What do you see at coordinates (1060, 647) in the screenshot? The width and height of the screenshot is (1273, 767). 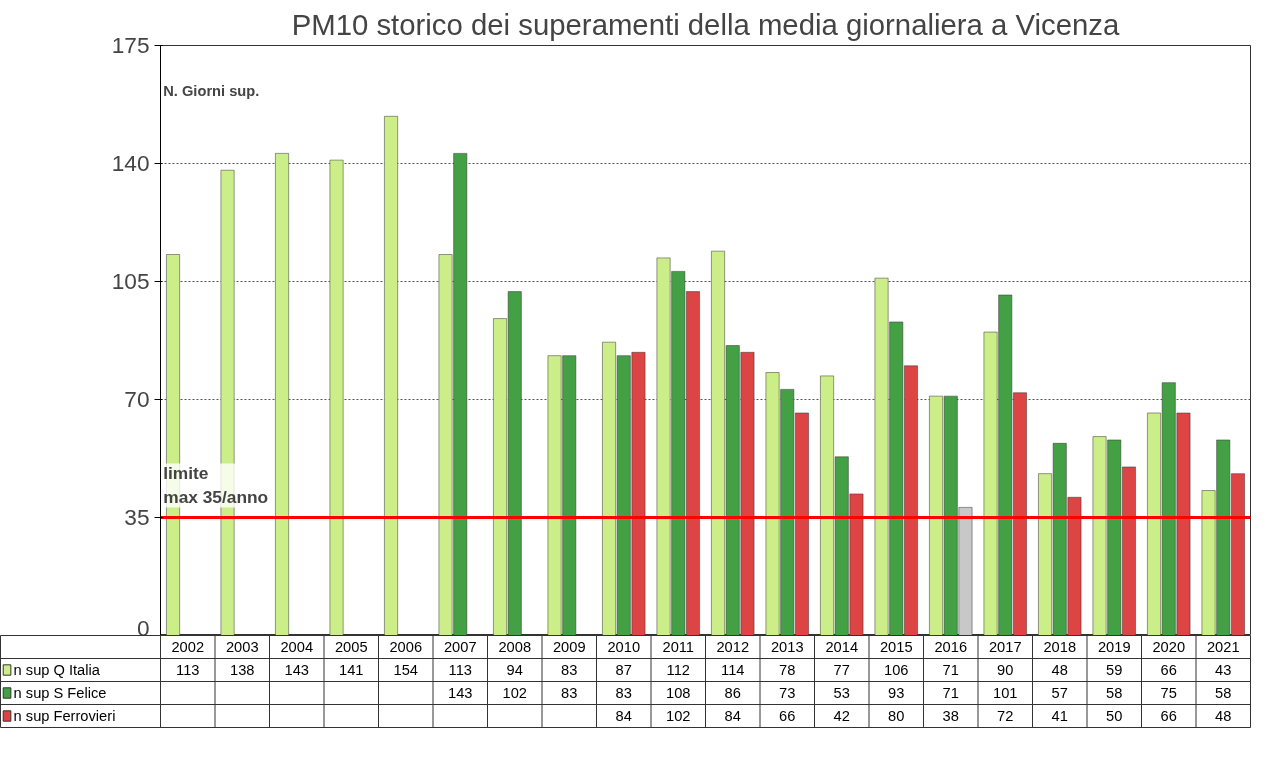 I see `x-tick-label: 2018` at bounding box center [1060, 647].